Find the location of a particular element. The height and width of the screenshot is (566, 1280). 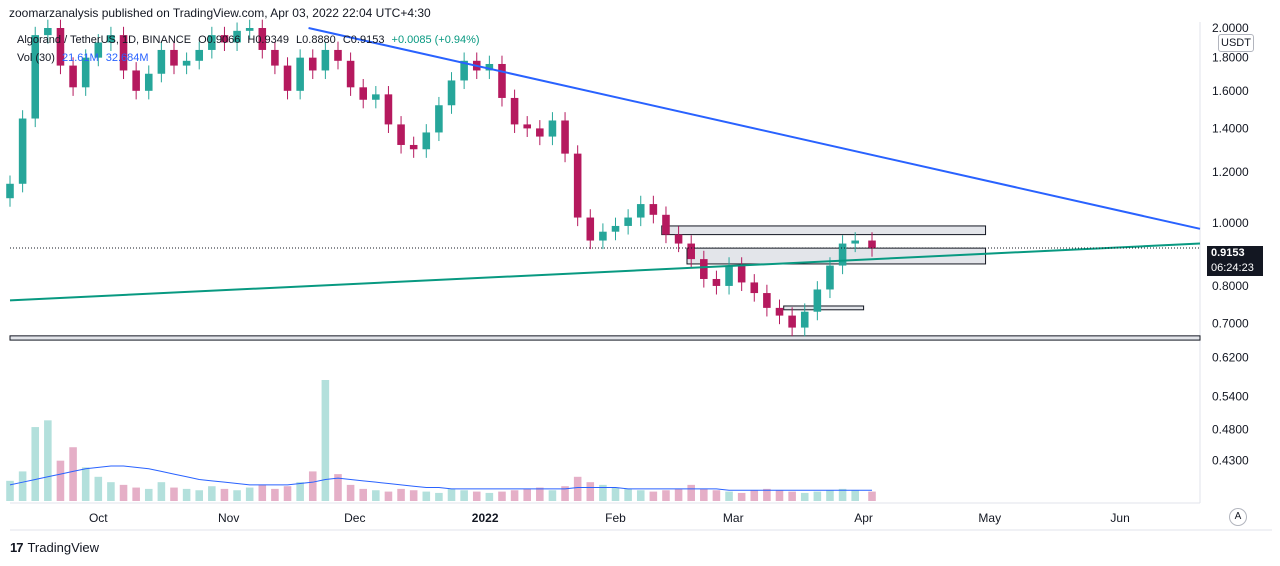

x-tick-label-2: Dec is located at coordinates (354, 518).